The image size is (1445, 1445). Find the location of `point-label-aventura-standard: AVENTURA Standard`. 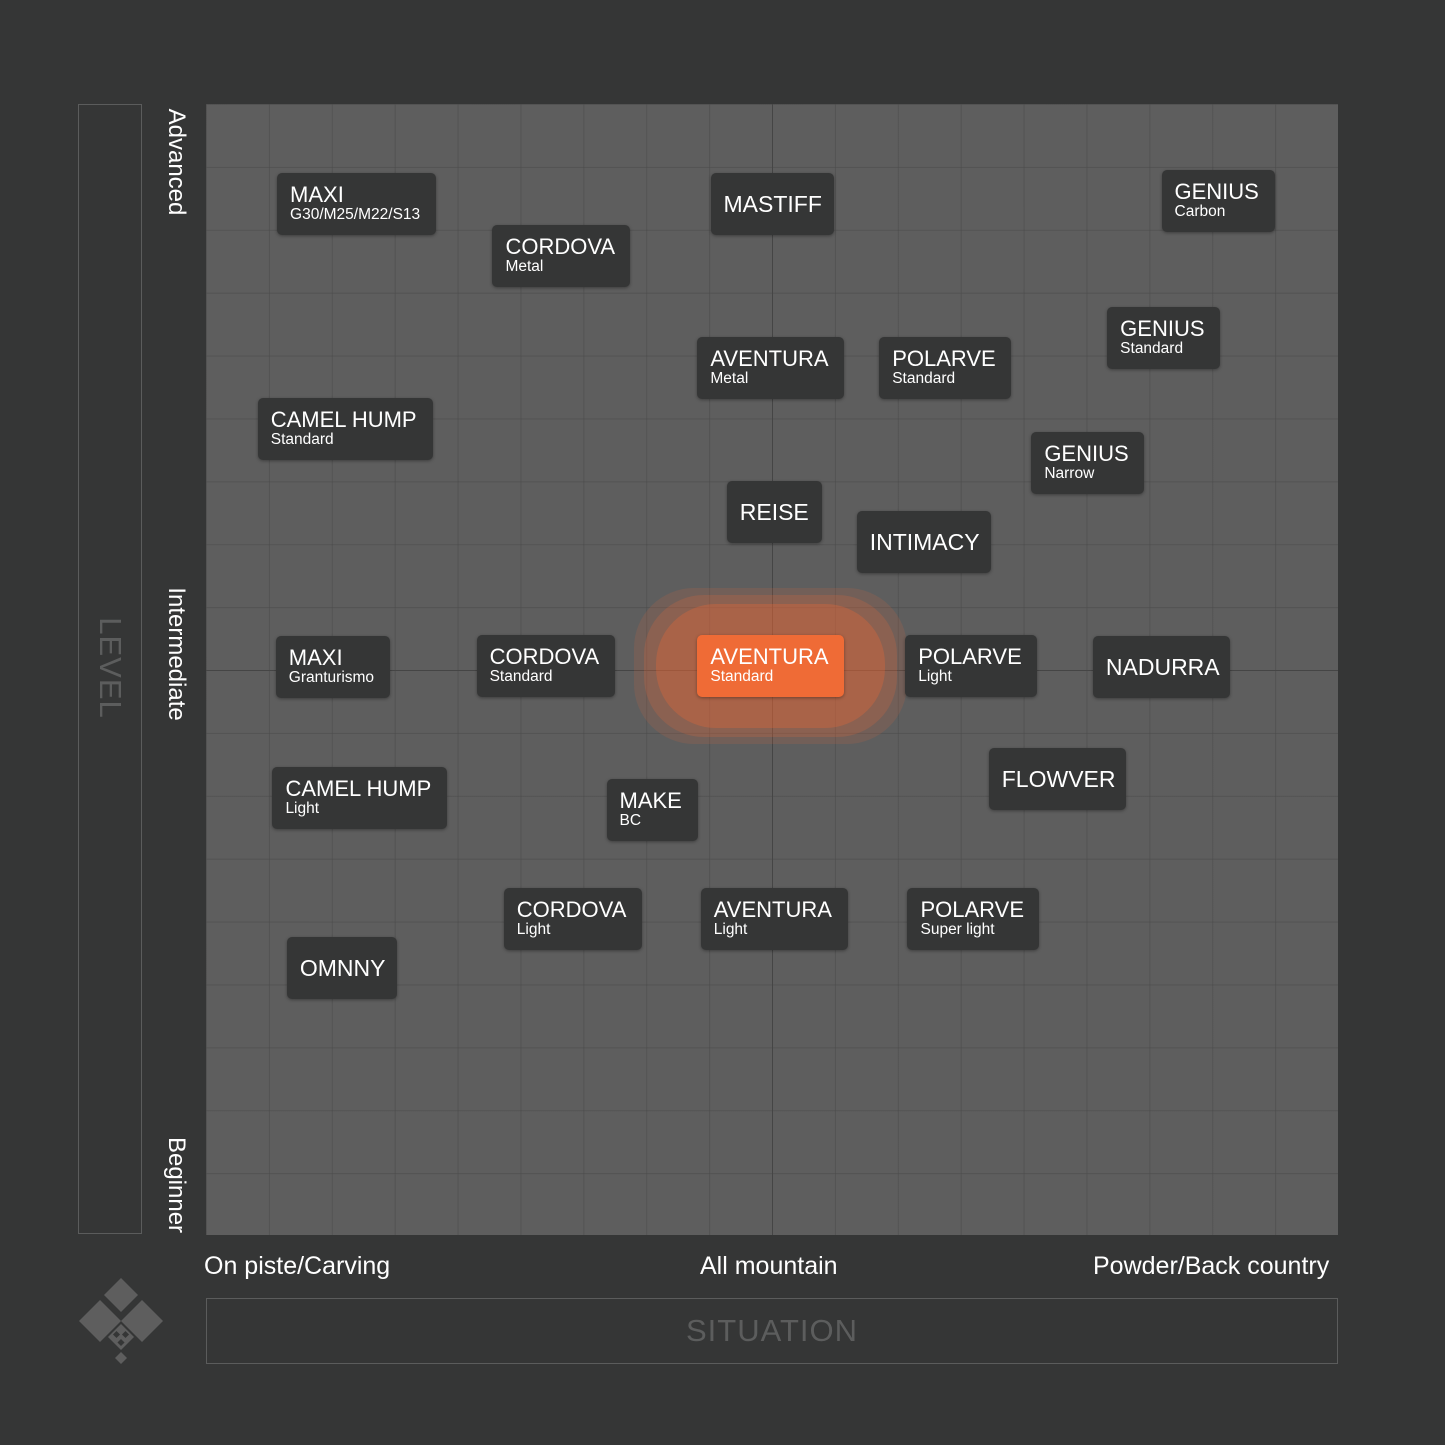

point-label-aventura-standard: AVENTURA Standard is located at coordinates (771, 666).